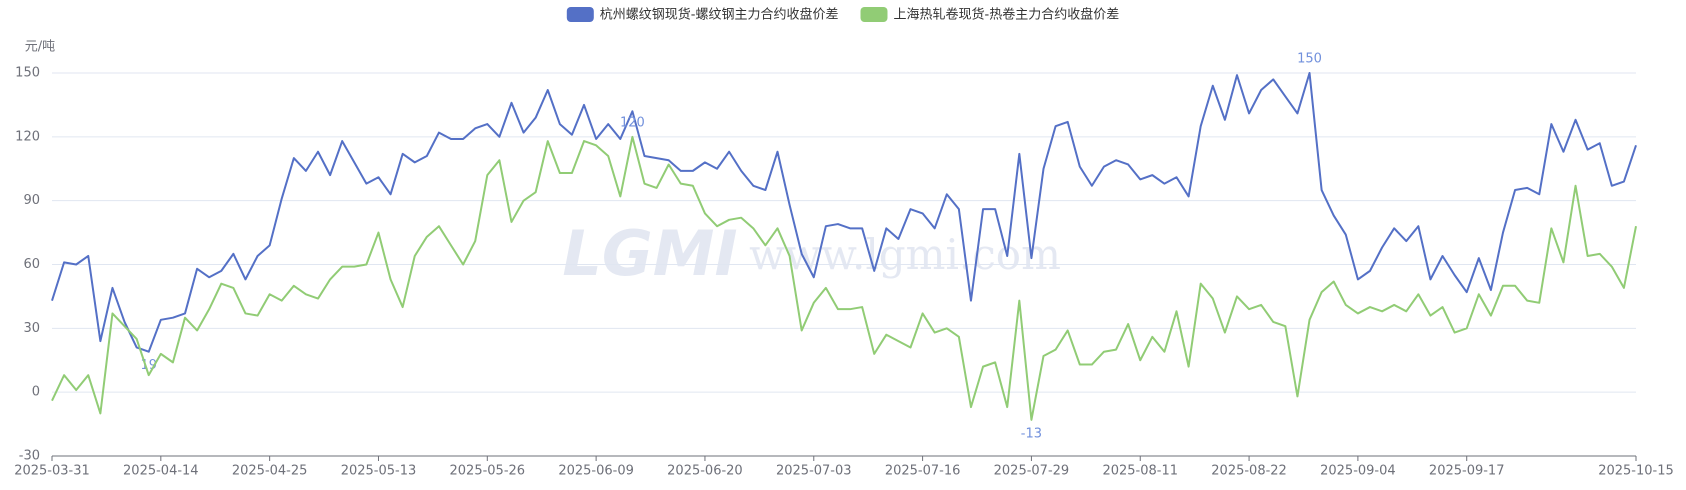  Describe the element at coordinates (270, 471) in the screenshot. I see `x-tick-label: 2025-04-25` at that location.